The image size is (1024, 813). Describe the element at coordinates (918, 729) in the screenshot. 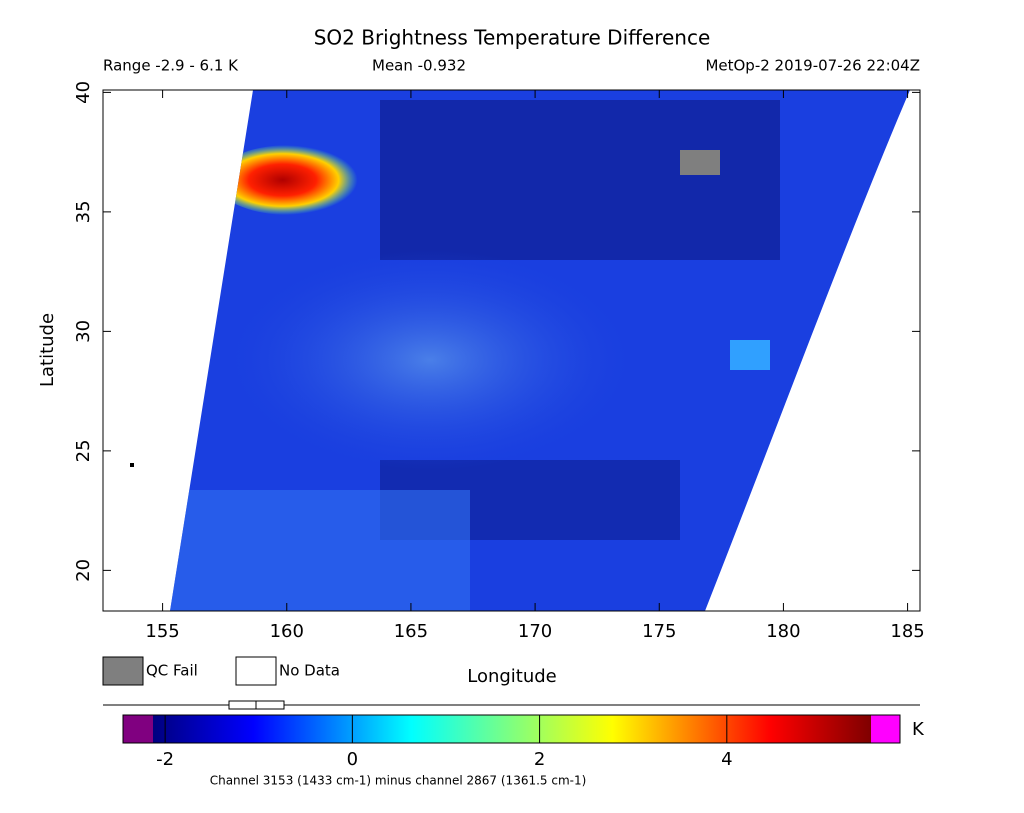

I see `colorbar-unit: K` at that location.